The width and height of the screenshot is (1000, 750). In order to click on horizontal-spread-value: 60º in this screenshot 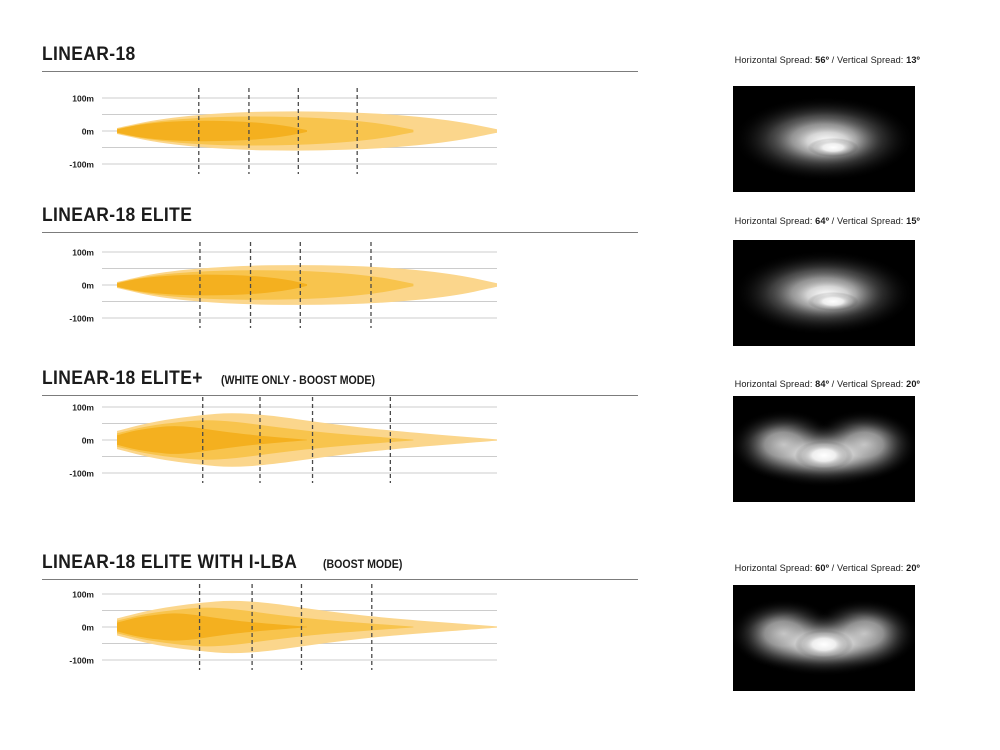, I will do `click(822, 568)`.